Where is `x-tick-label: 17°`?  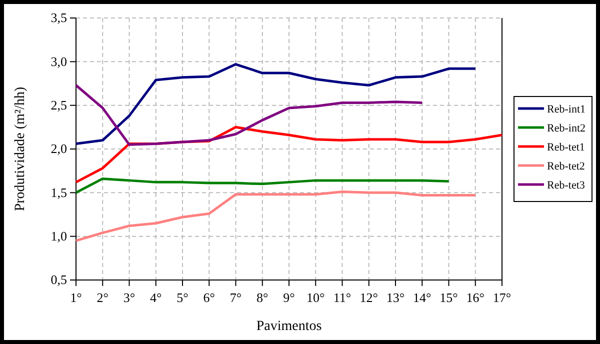 x-tick-label: 17° is located at coordinates (502, 297).